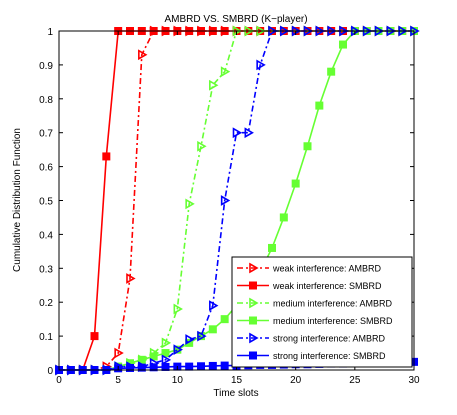  Describe the element at coordinates (235, 393) in the screenshot. I see `x-axis-label: Time slots` at that location.